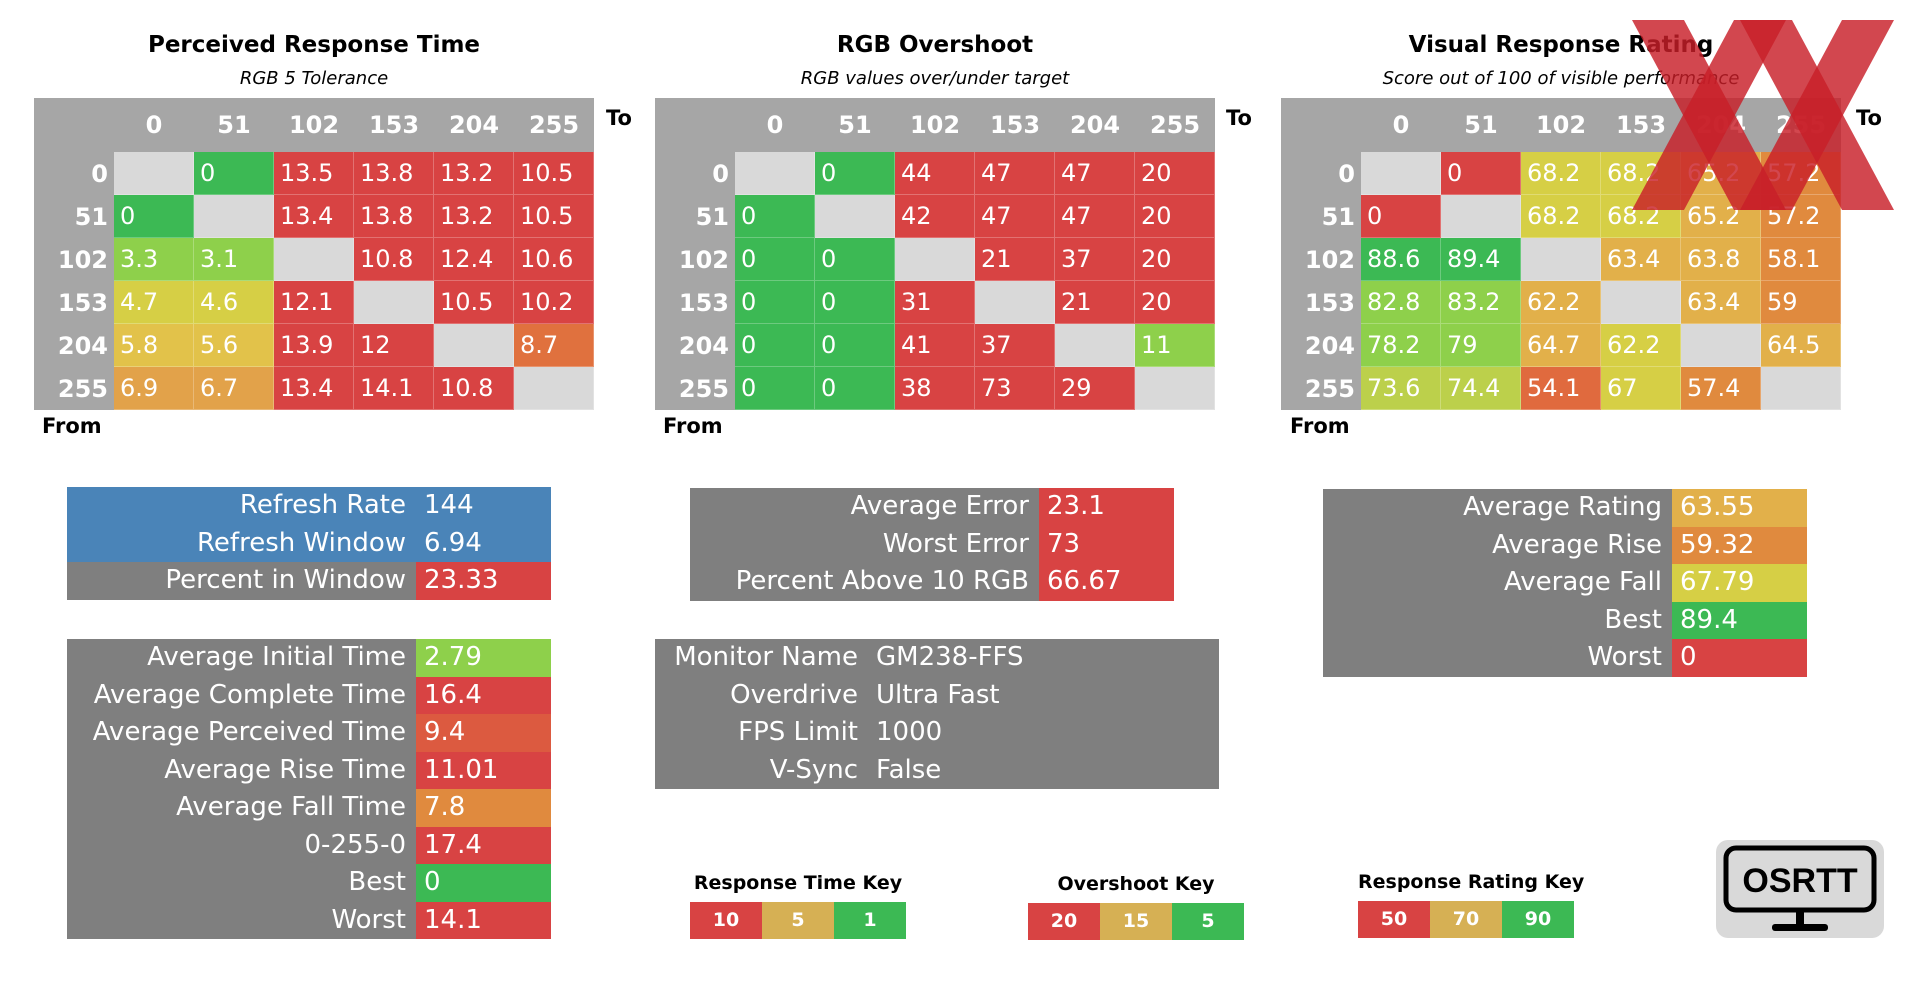 Image resolution: width=1920 pixels, height=981 pixels. Describe the element at coordinates (1721, 259) in the screenshot. I see `heatmap-cell: 63.8` at that location.